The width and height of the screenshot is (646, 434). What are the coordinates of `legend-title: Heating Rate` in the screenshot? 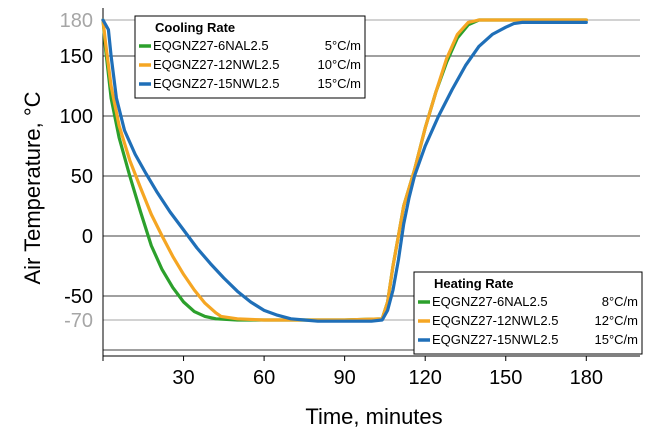 It's located at (473, 283).